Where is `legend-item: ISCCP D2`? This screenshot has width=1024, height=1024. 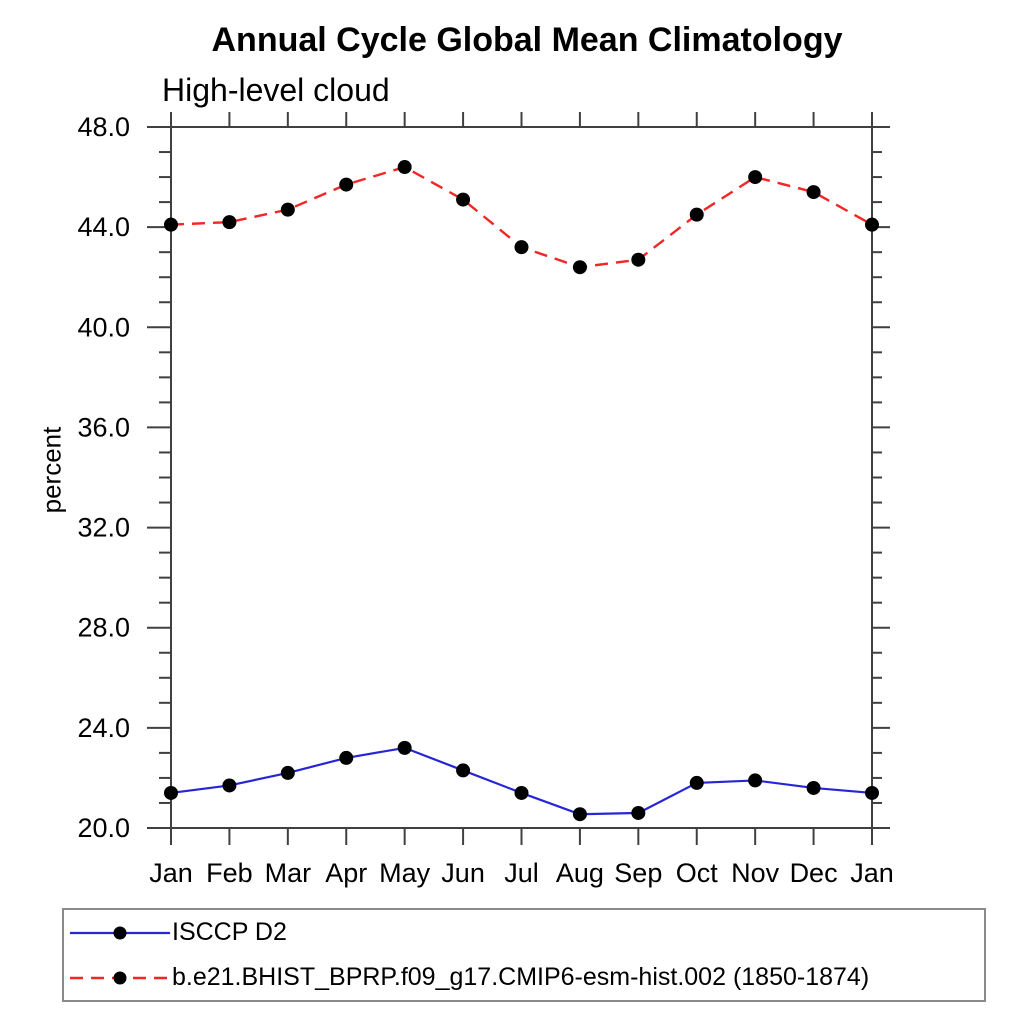 legend-item: ISCCP D2 is located at coordinates (526, 932).